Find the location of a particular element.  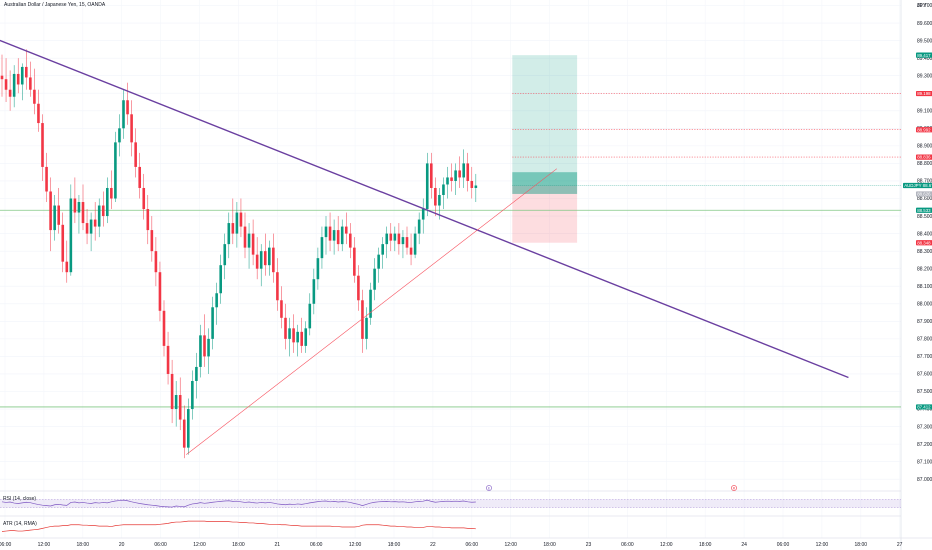

open-pnl-zone is located at coordinates (545, 183).